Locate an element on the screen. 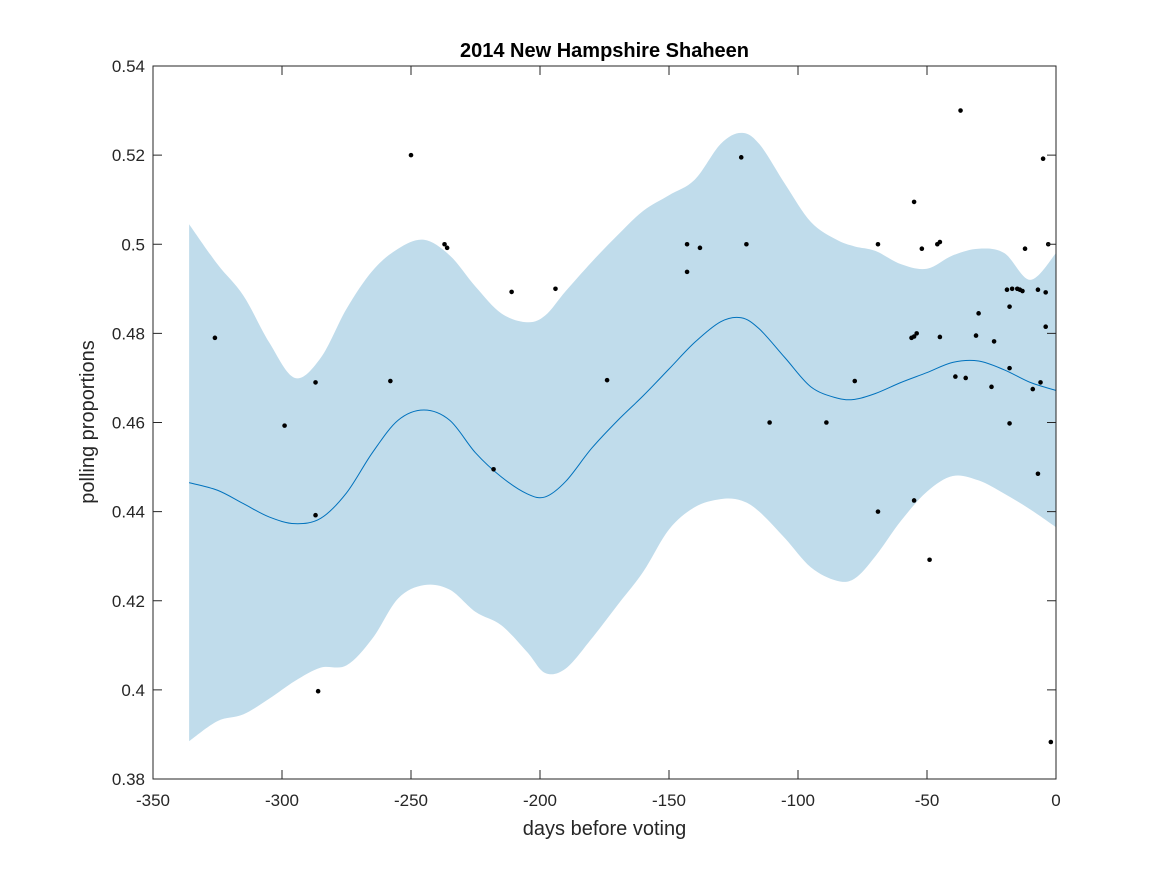  x-axis-label: days before voting is located at coordinates (604, 829).